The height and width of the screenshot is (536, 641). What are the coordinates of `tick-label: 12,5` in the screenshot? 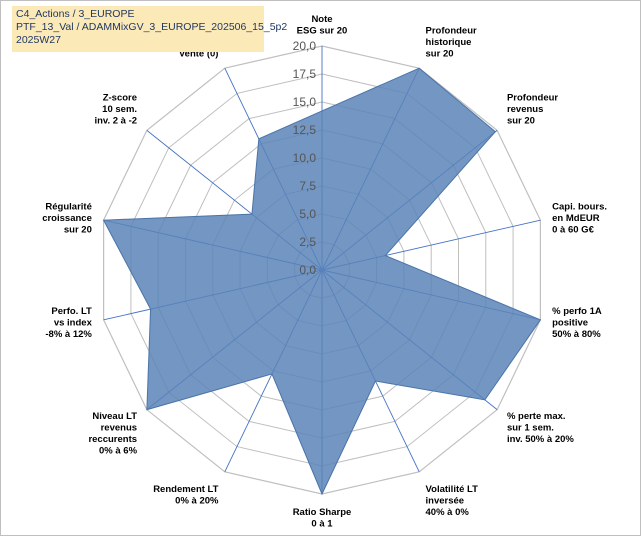 It's located at (305, 130).